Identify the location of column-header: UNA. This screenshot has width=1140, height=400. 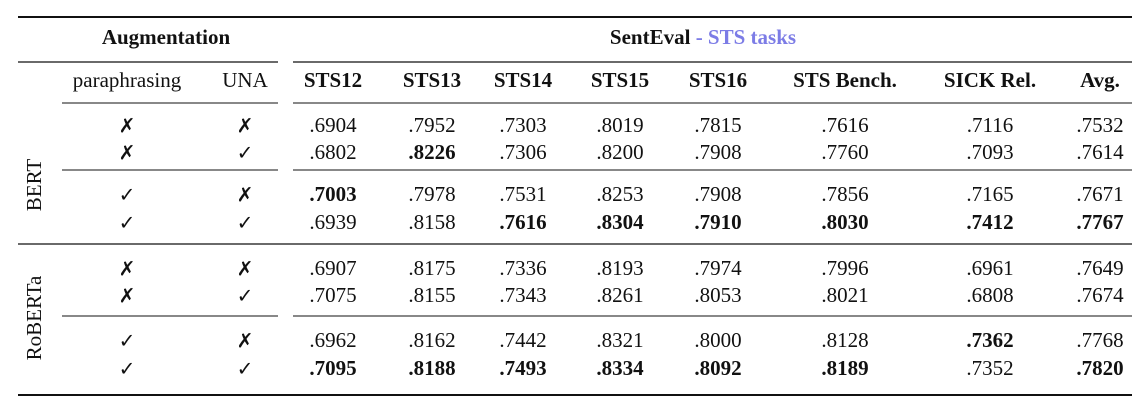
(245, 80).